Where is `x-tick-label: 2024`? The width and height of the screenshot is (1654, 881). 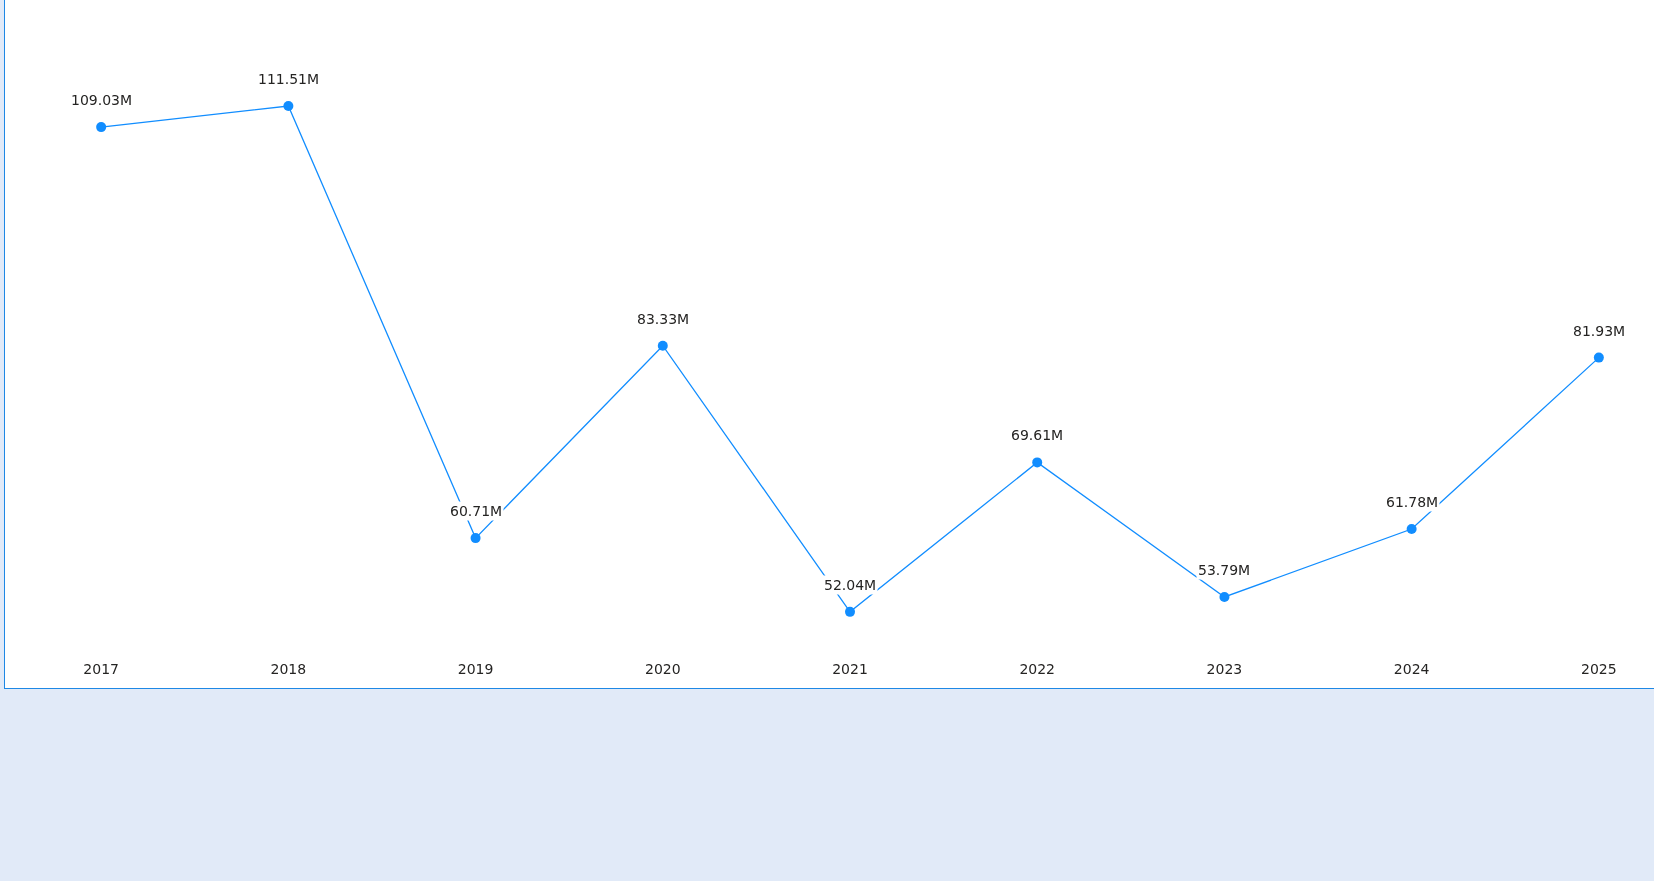 x-tick-label: 2024 is located at coordinates (1411, 669).